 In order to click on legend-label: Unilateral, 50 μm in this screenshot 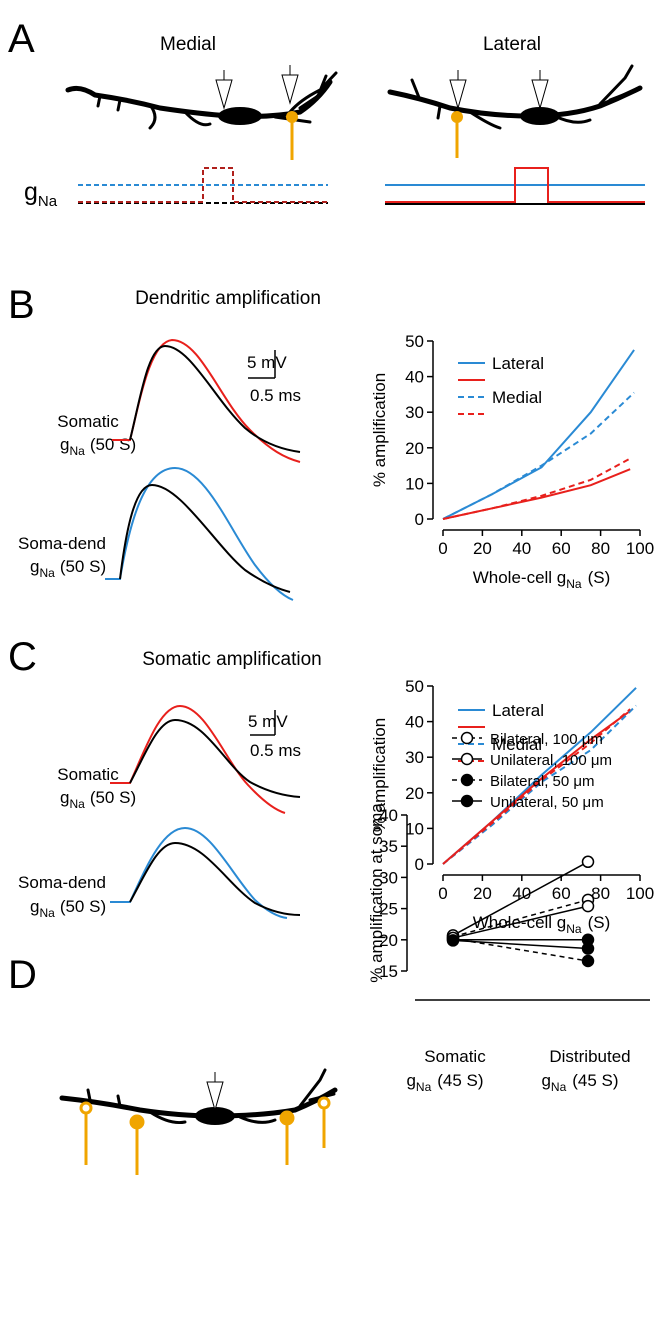, I will do `click(547, 802)`.